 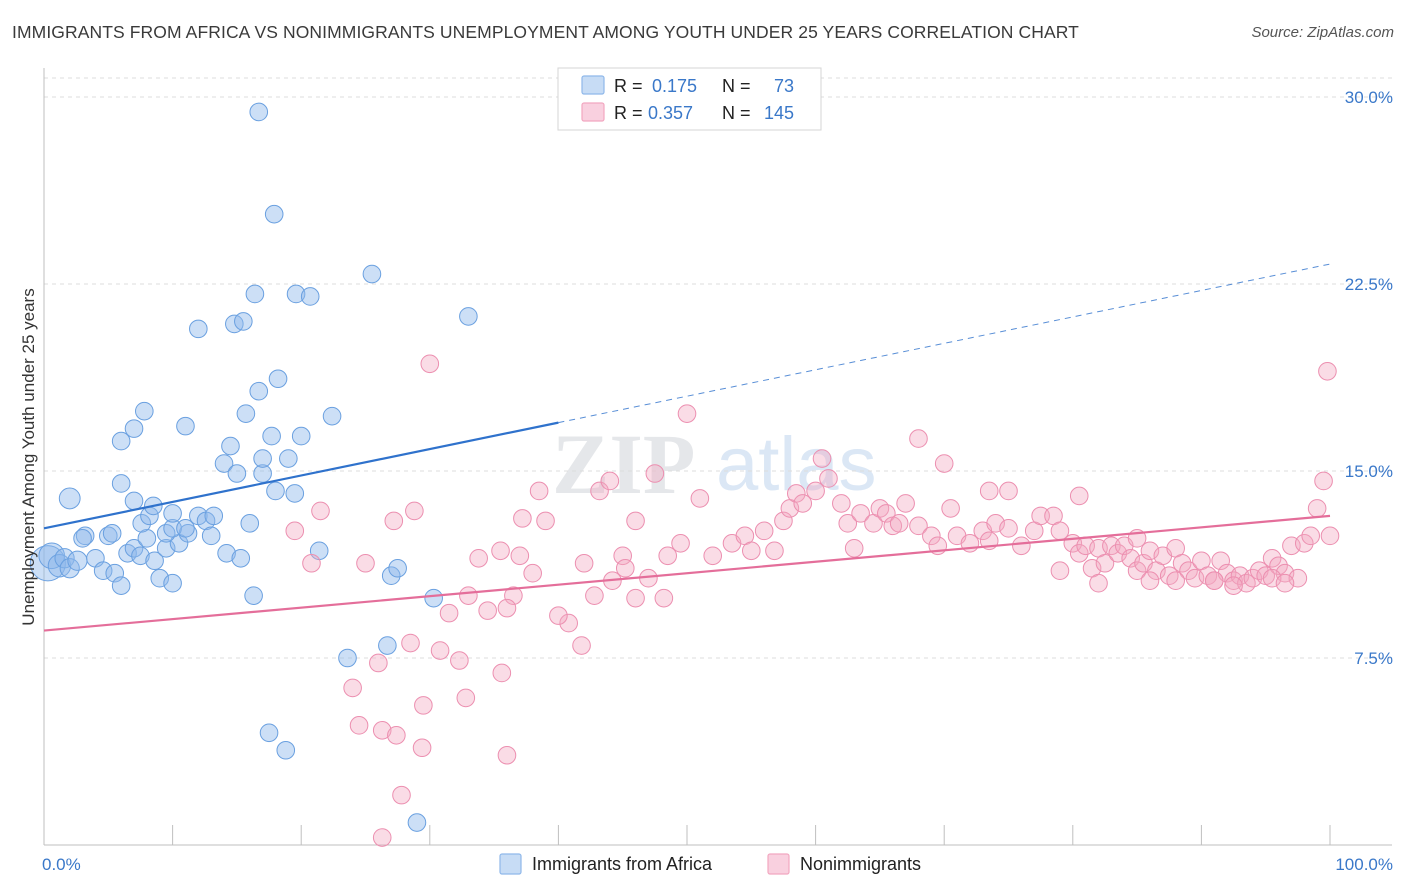 I want to click on bottom-legend-swatch-pink, so click(x=778, y=864).